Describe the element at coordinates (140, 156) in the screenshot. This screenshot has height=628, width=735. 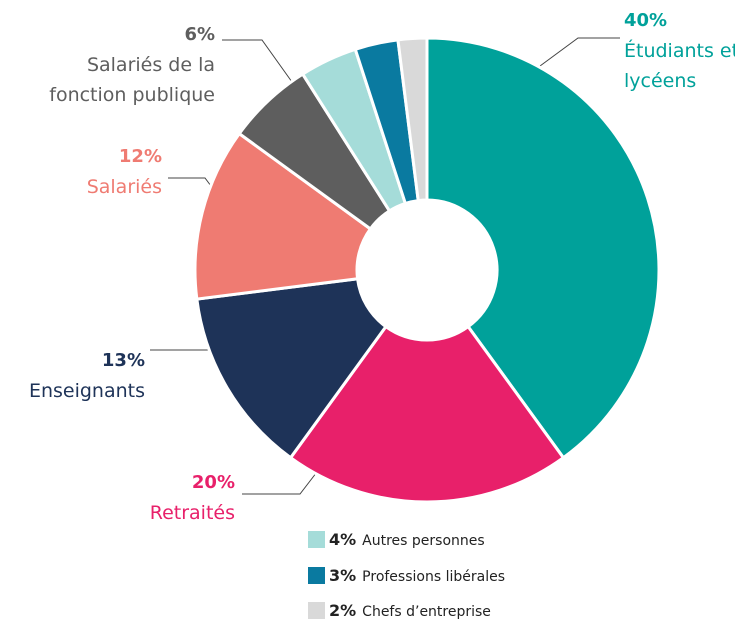
I see `slice-percent: 12%` at that location.